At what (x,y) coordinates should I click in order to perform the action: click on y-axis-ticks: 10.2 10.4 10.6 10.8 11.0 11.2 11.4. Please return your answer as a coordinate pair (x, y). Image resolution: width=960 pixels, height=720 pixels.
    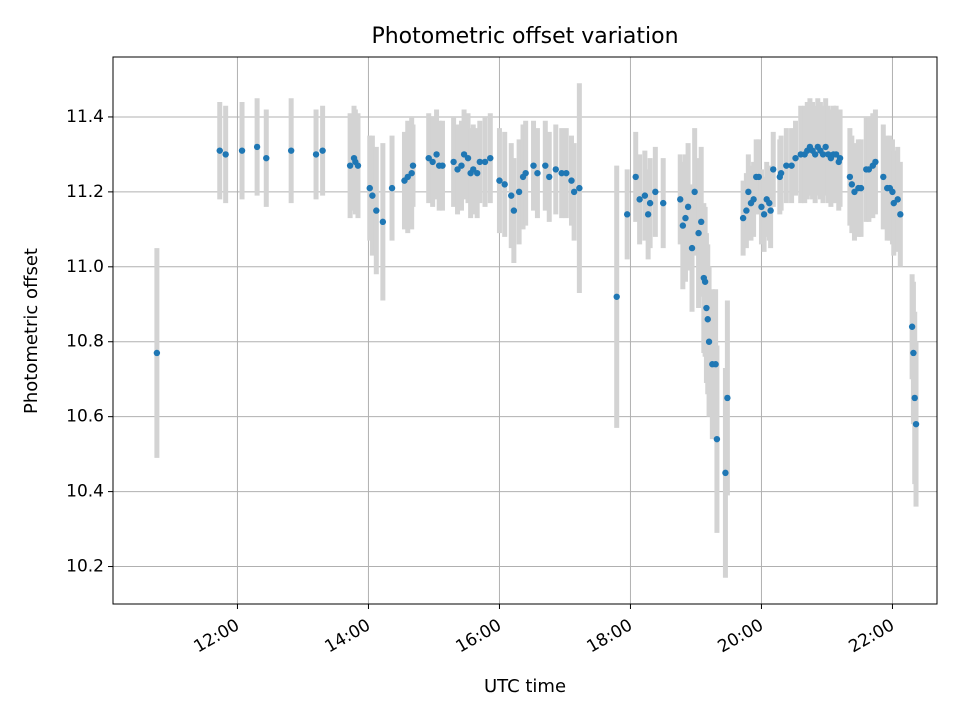
    Looking at the image, I should click on (89, 342).